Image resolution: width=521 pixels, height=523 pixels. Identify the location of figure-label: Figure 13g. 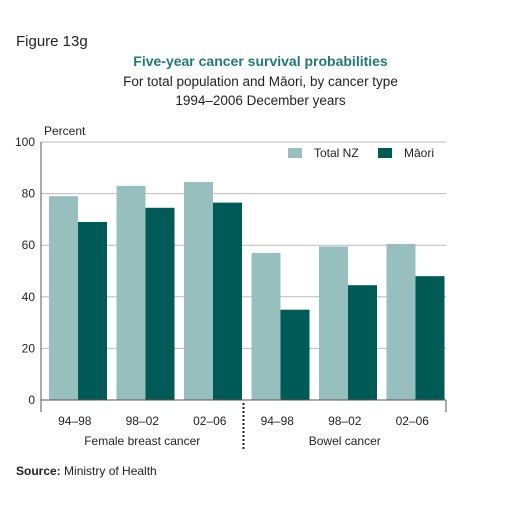
(52, 41).